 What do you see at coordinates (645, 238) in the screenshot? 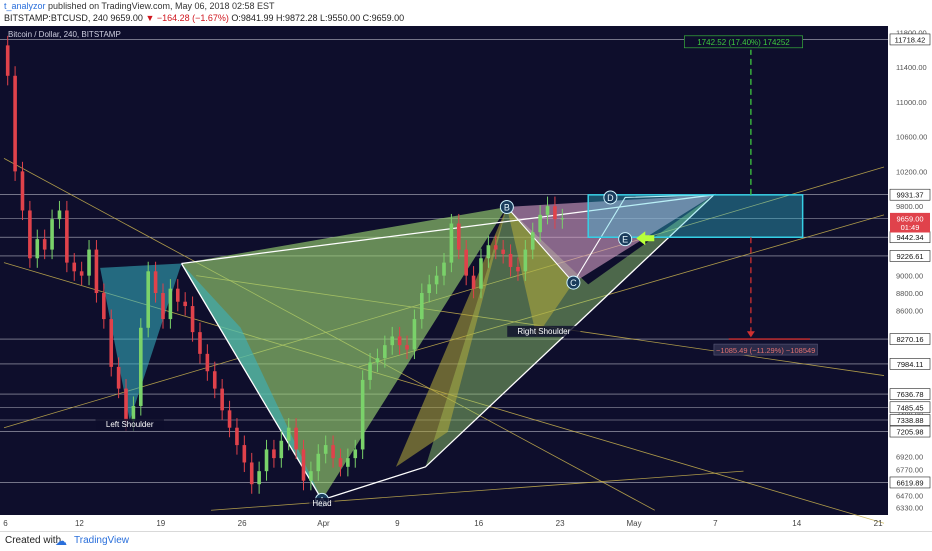
I see `arrow-icon` at bounding box center [645, 238].